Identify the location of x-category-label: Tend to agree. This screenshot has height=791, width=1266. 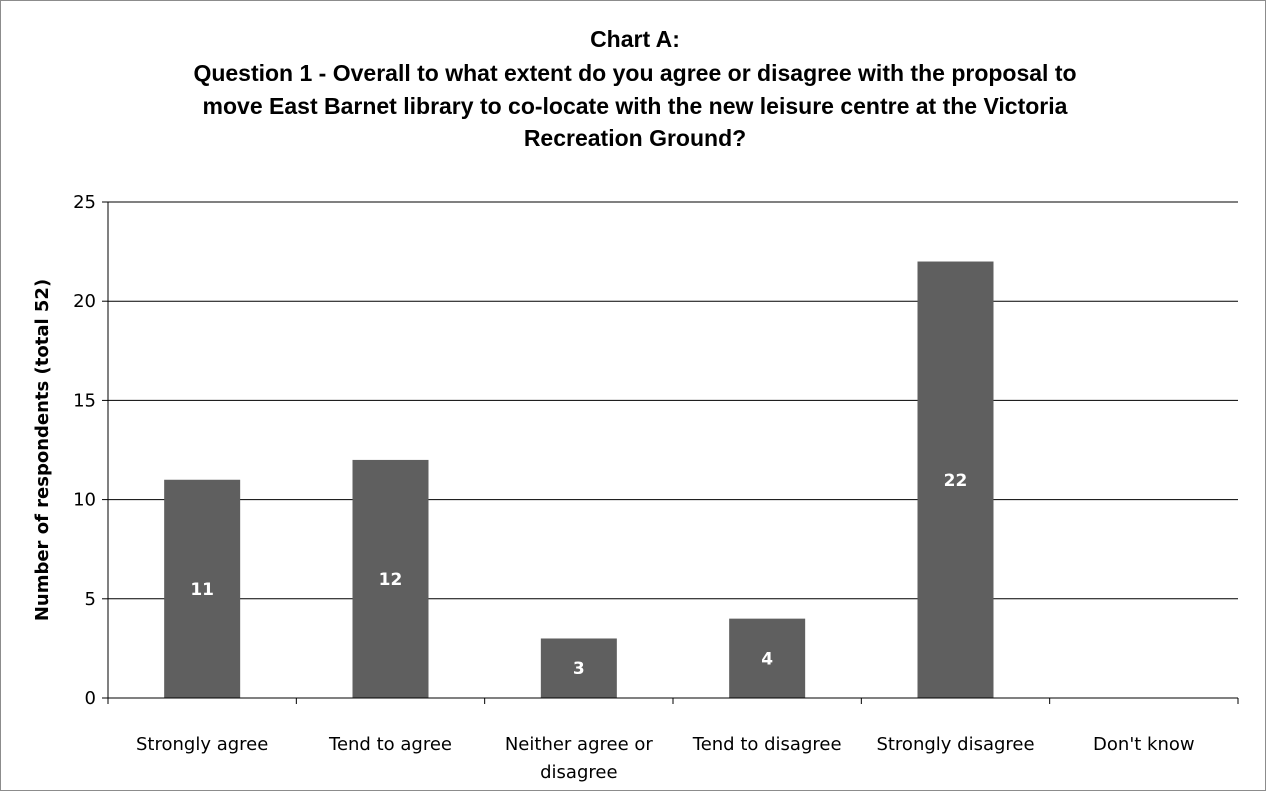
(390, 744).